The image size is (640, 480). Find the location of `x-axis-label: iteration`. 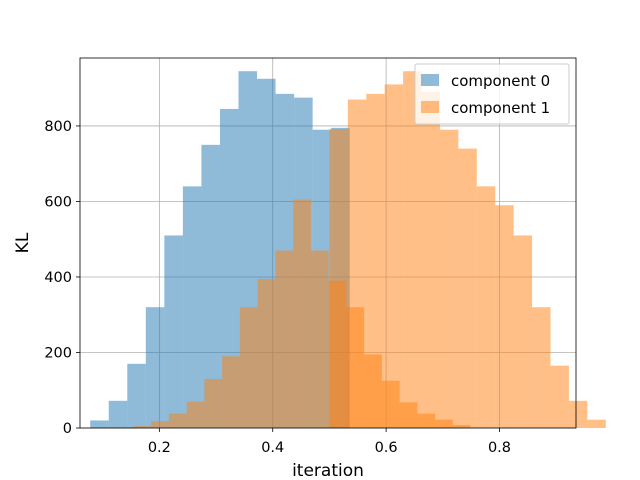

x-axis-label: iteration is located at coordinates (328, 470).